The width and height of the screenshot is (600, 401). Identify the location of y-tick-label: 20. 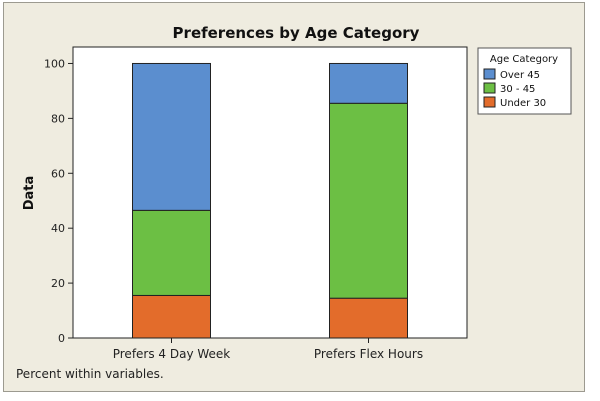
(58, 283).